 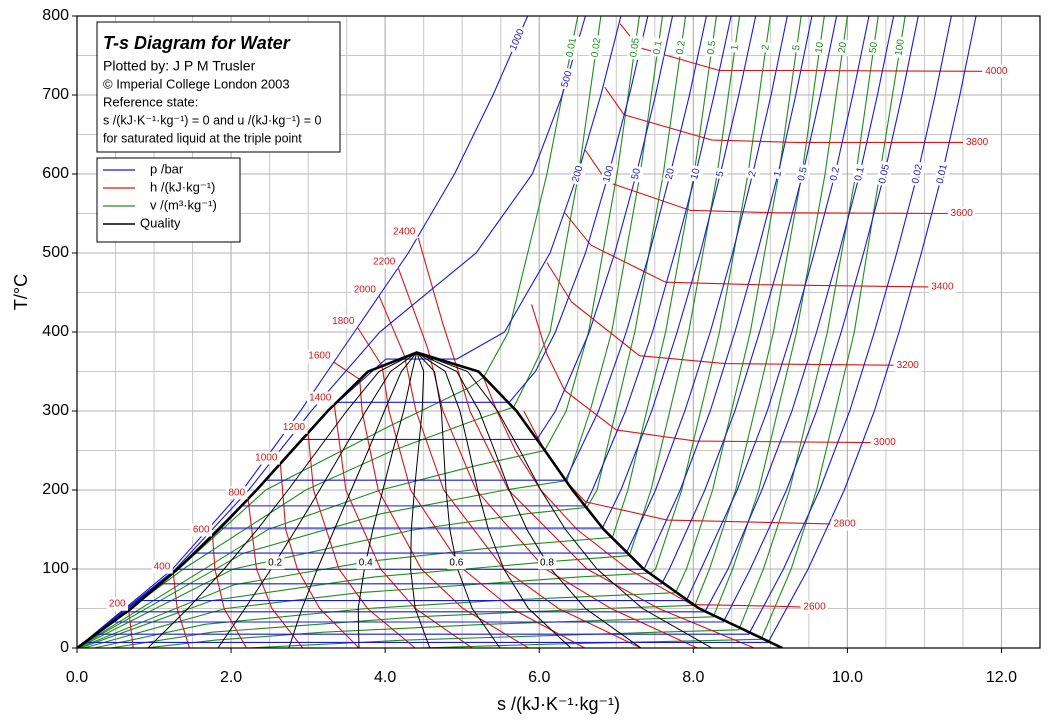 I want to click on curve-label: 0.8, so click(x=547, y=562).